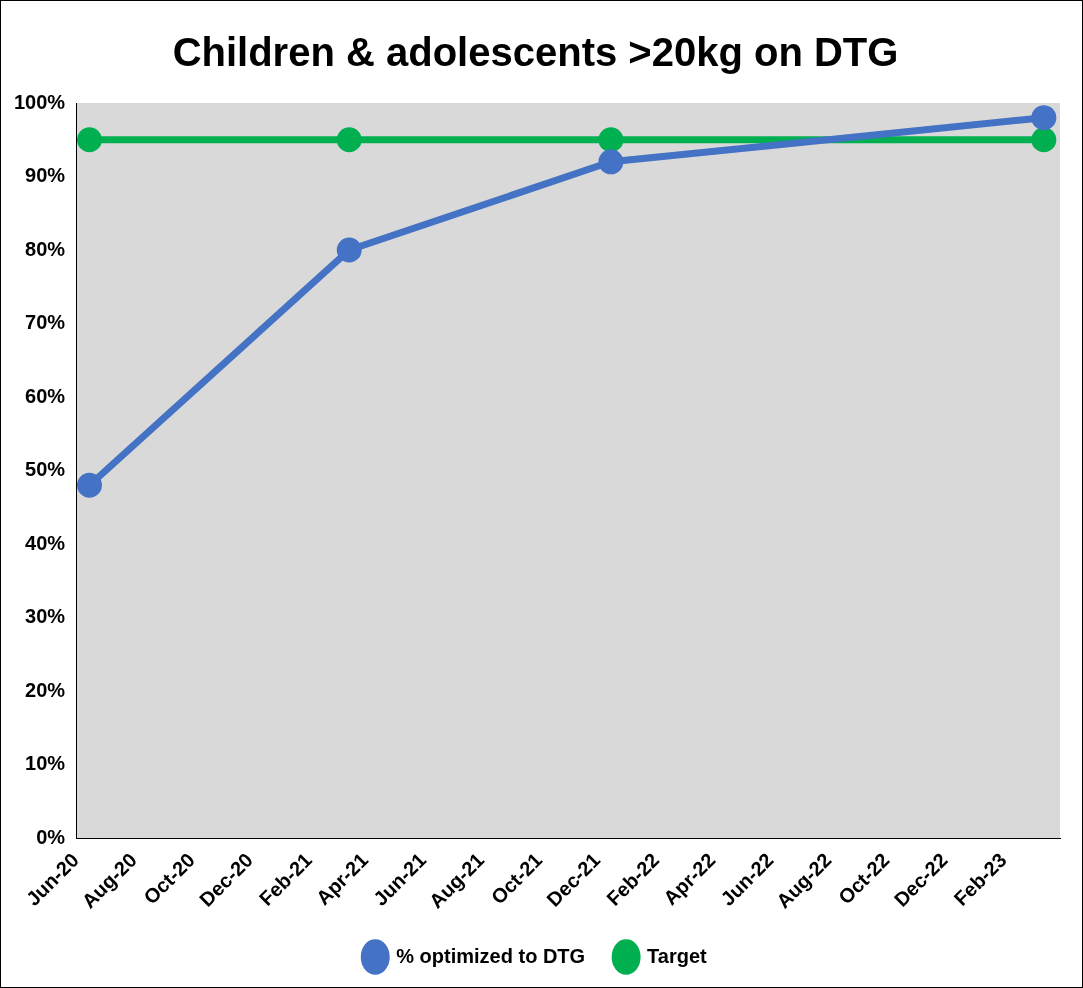 This screenshot has width=1083, height=988. What do you see at coordinates (45, 322) in the screenshot?
I see `y-tick-label: 70%` at bounding box center [45, 322].